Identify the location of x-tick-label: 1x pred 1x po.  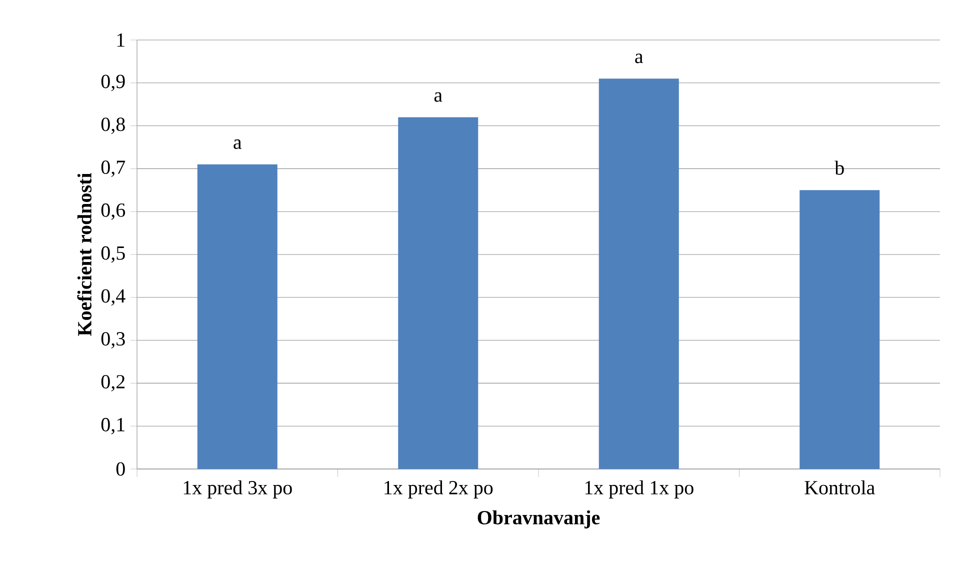
(639, 489).